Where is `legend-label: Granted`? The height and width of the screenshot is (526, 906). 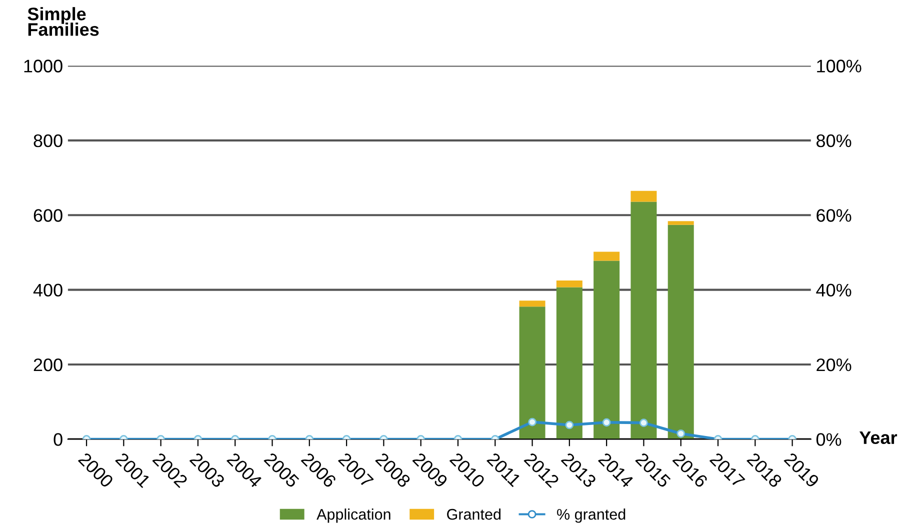
legend-label: Granted is located at coordinates (473, 514).